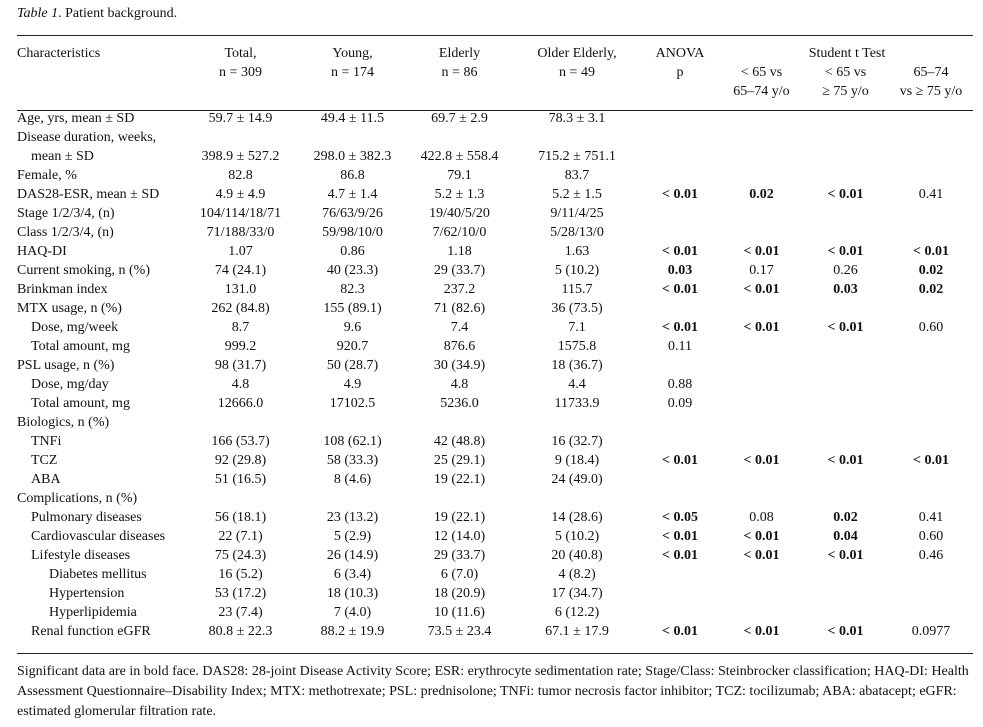 This screenshot has width=983, height=727. I want to click on cell-older: 6 (12.2), so click(577, 612).